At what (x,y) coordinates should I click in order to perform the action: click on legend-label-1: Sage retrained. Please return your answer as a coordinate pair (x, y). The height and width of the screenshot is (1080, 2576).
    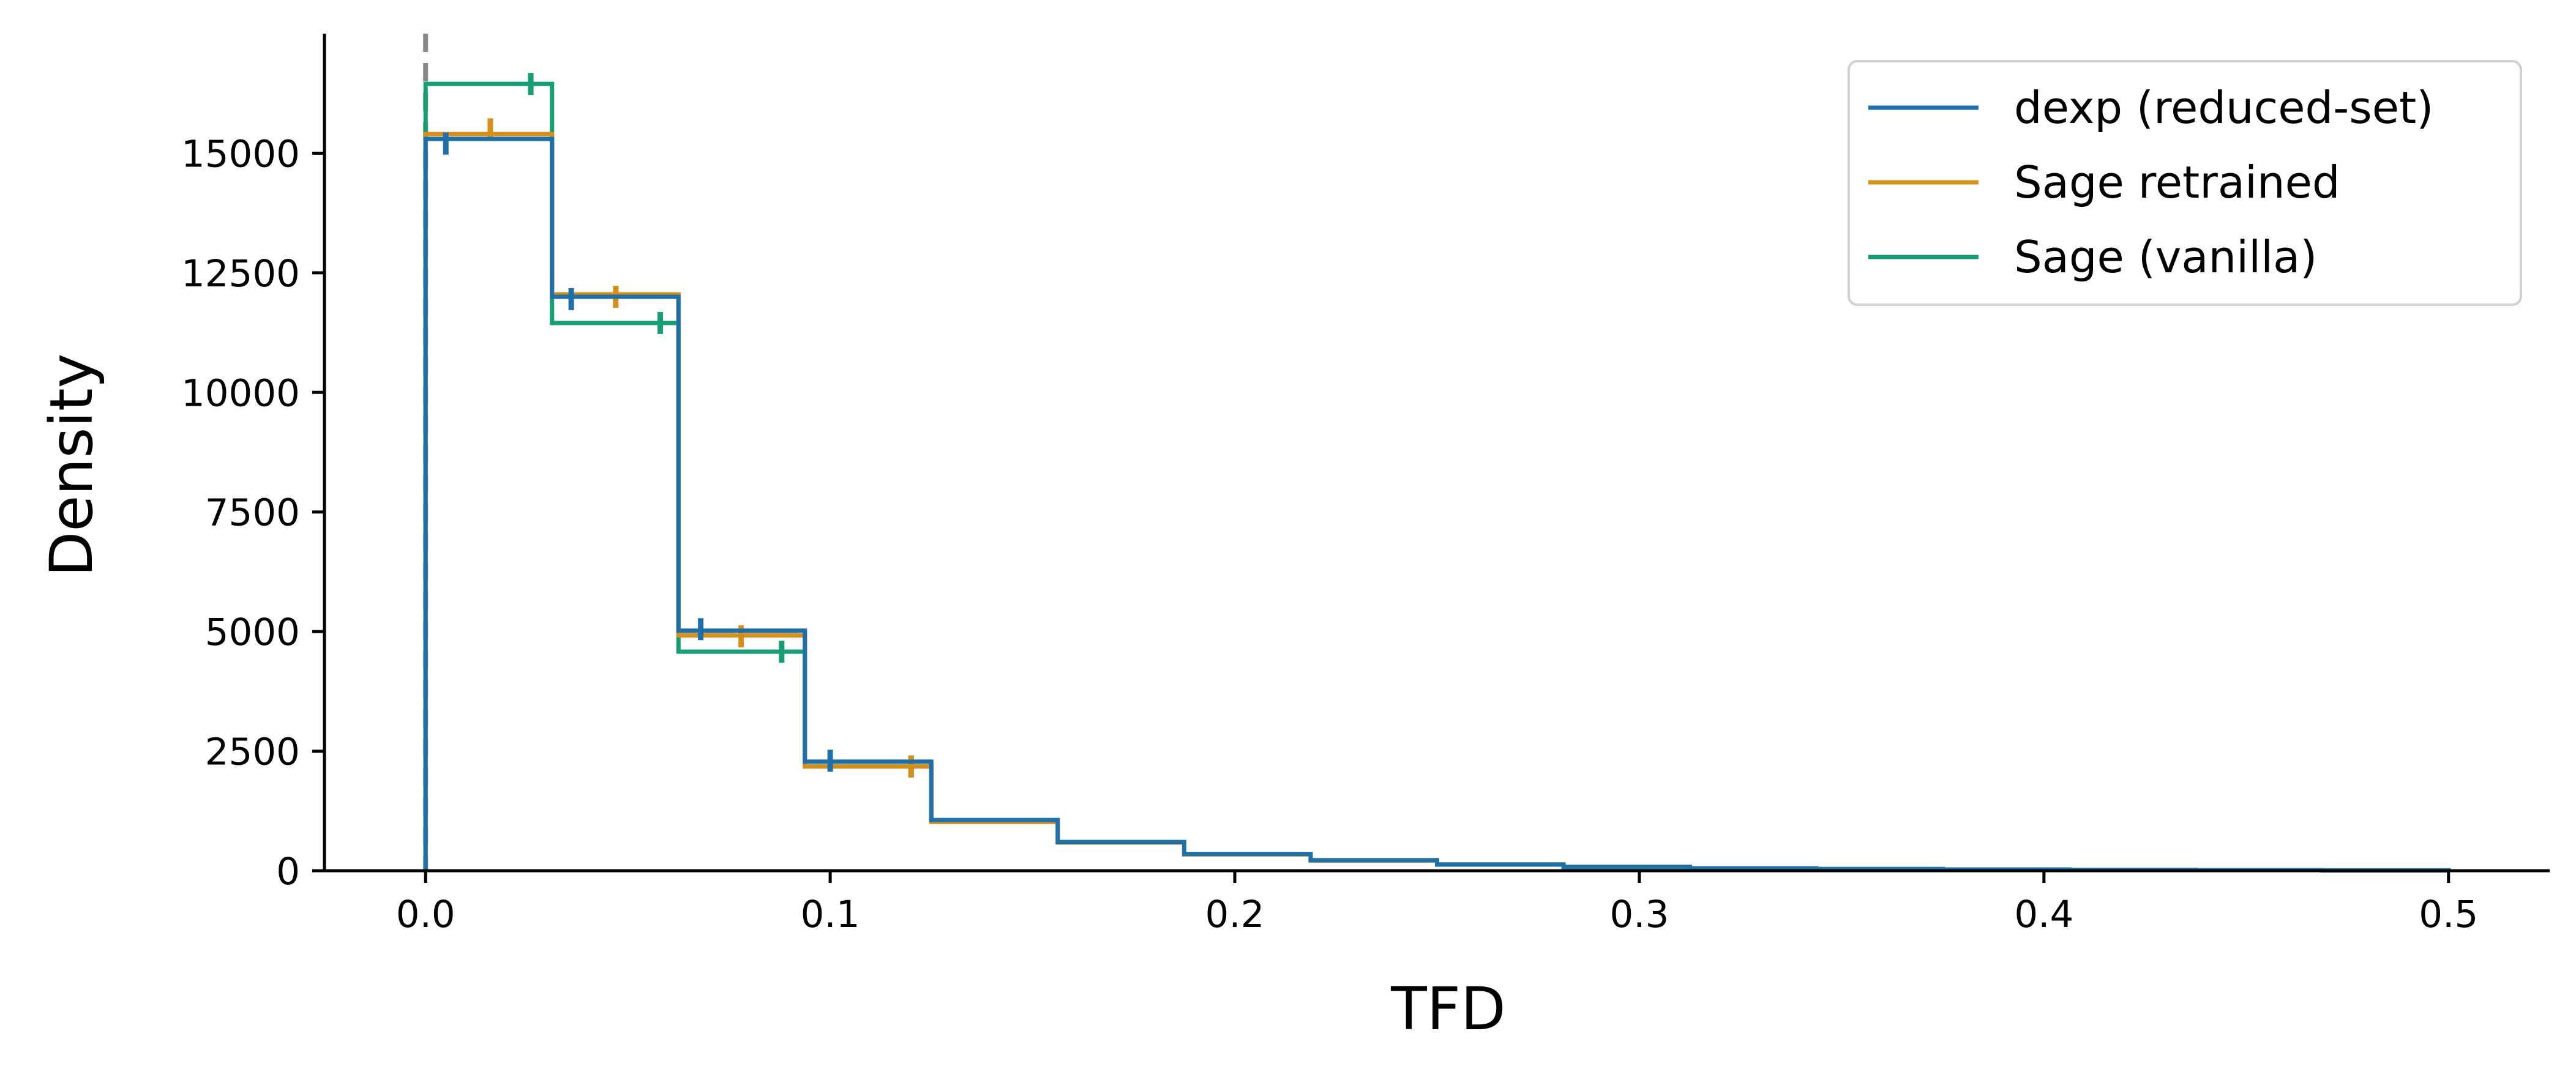
    Looking at the image, I should click on (2177, 183).